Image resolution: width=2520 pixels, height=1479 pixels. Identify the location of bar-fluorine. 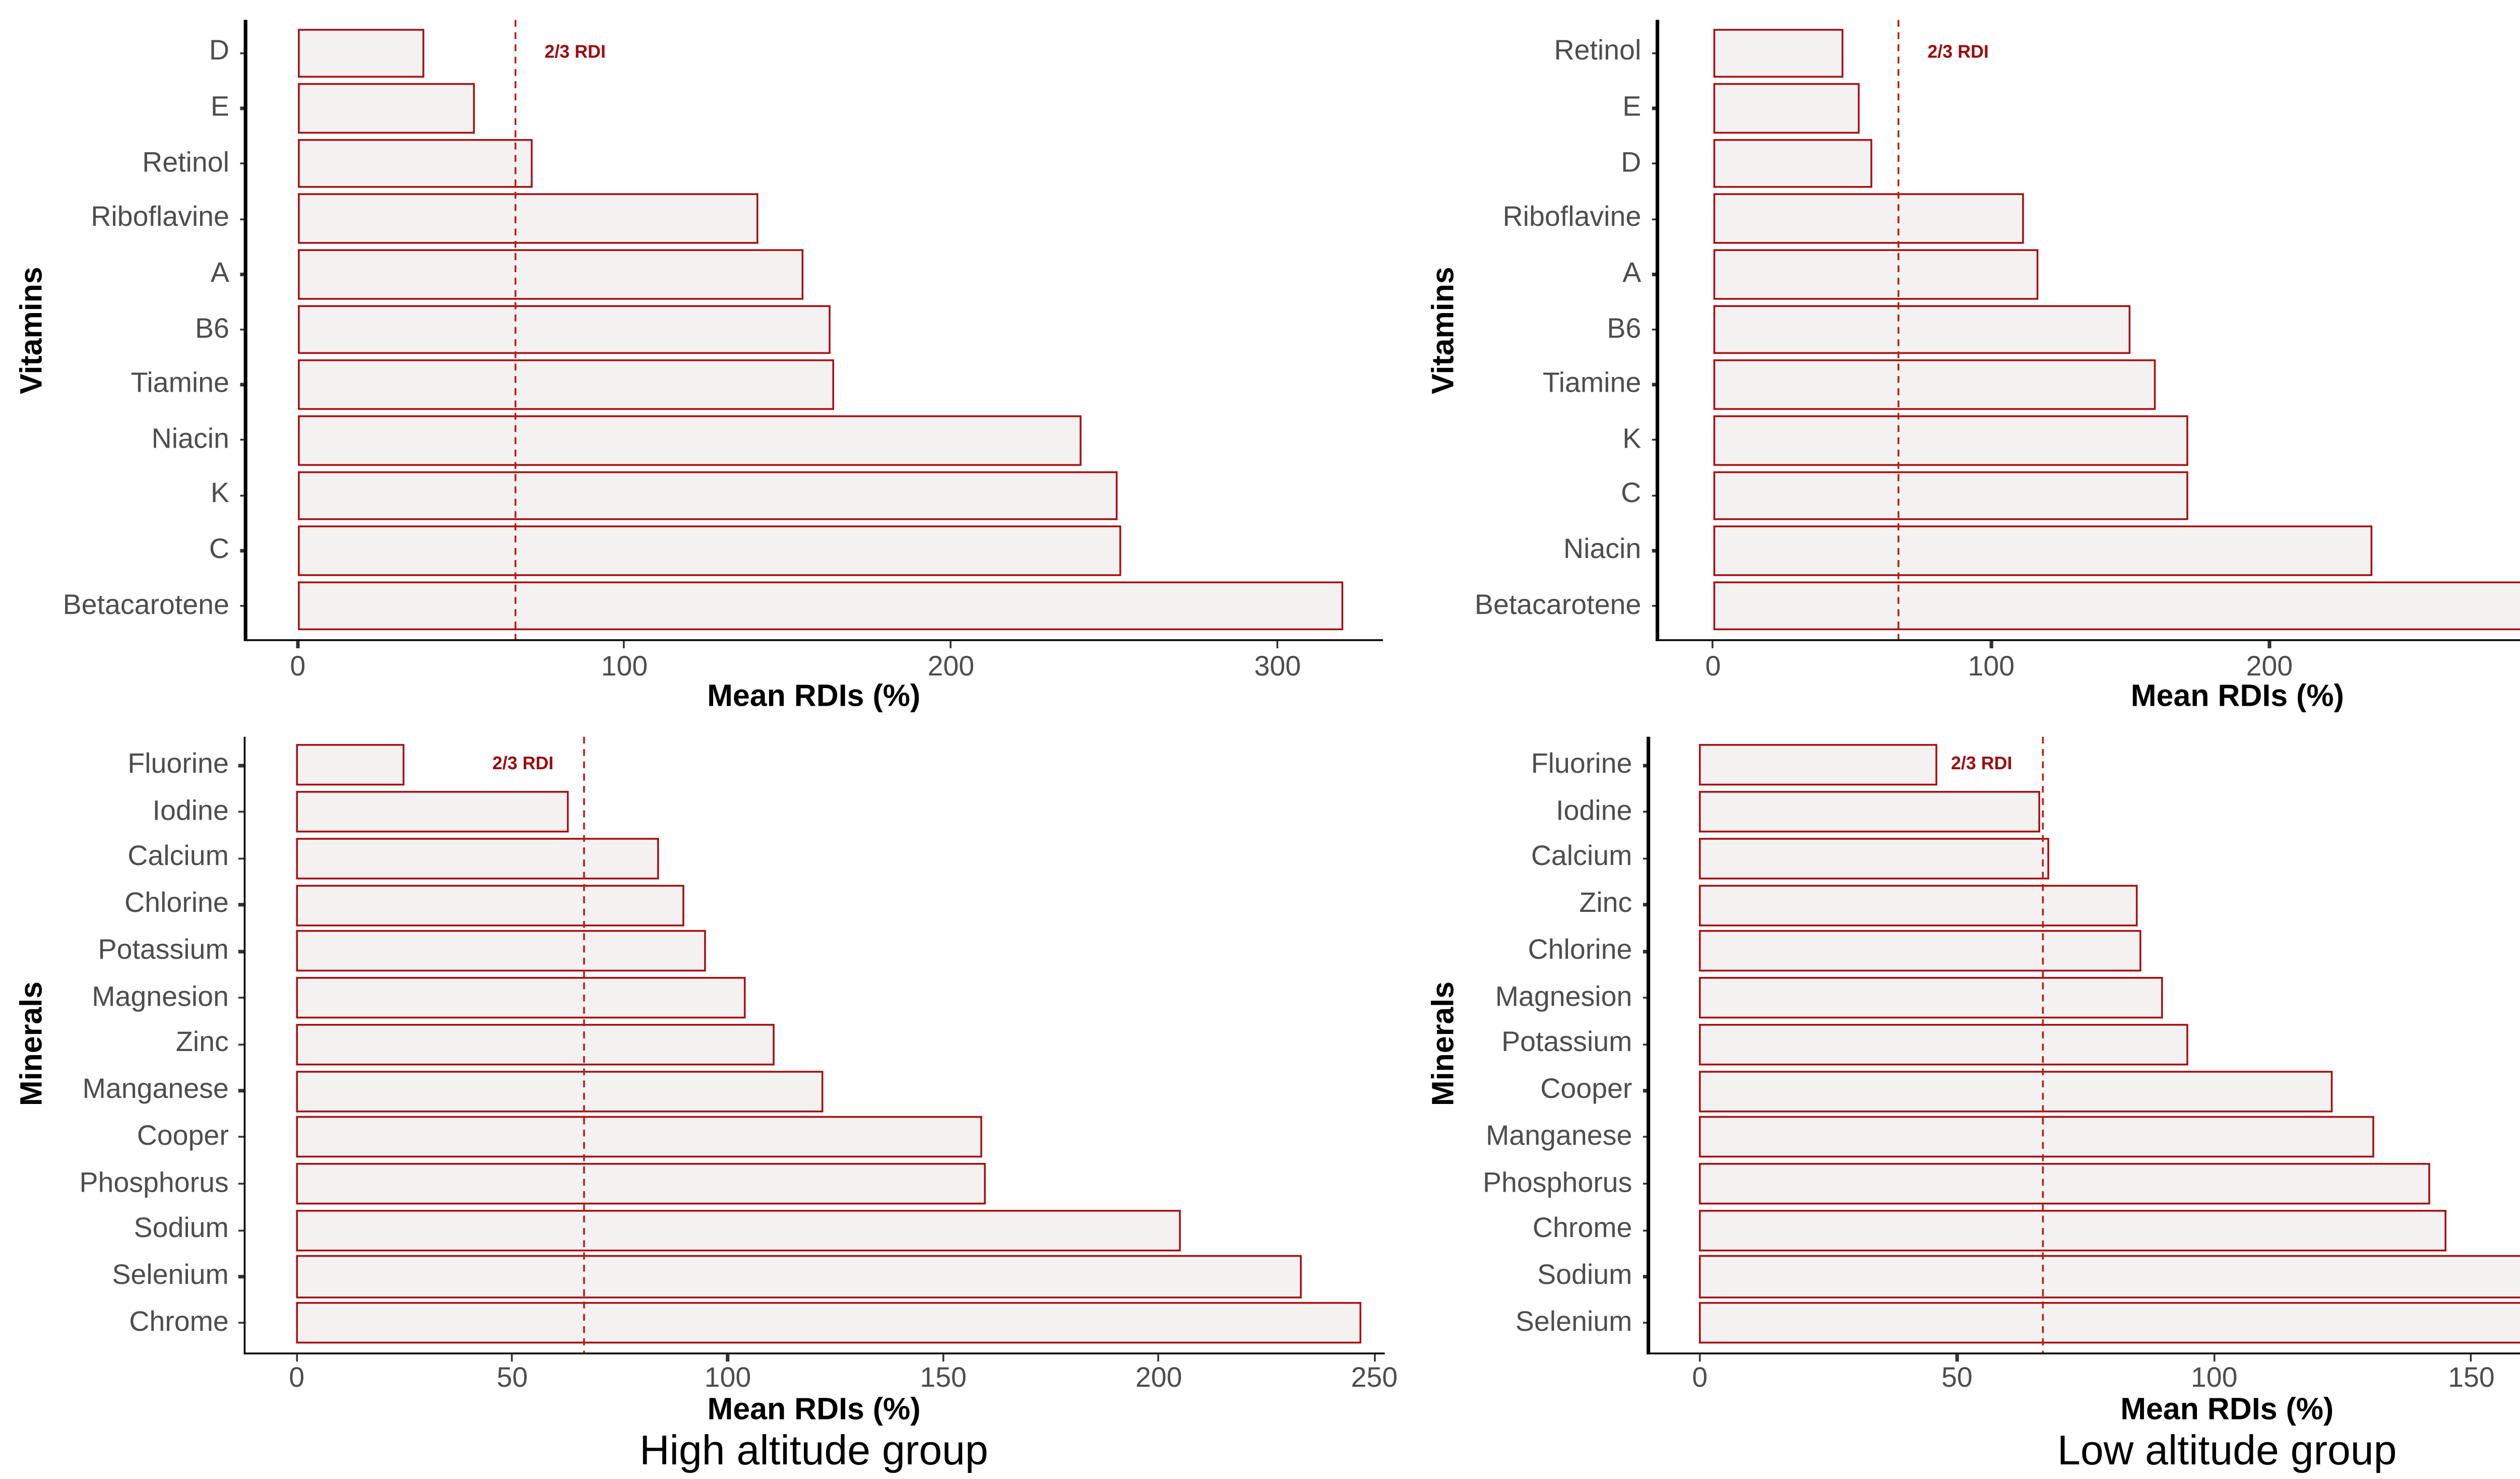
(350, 765).